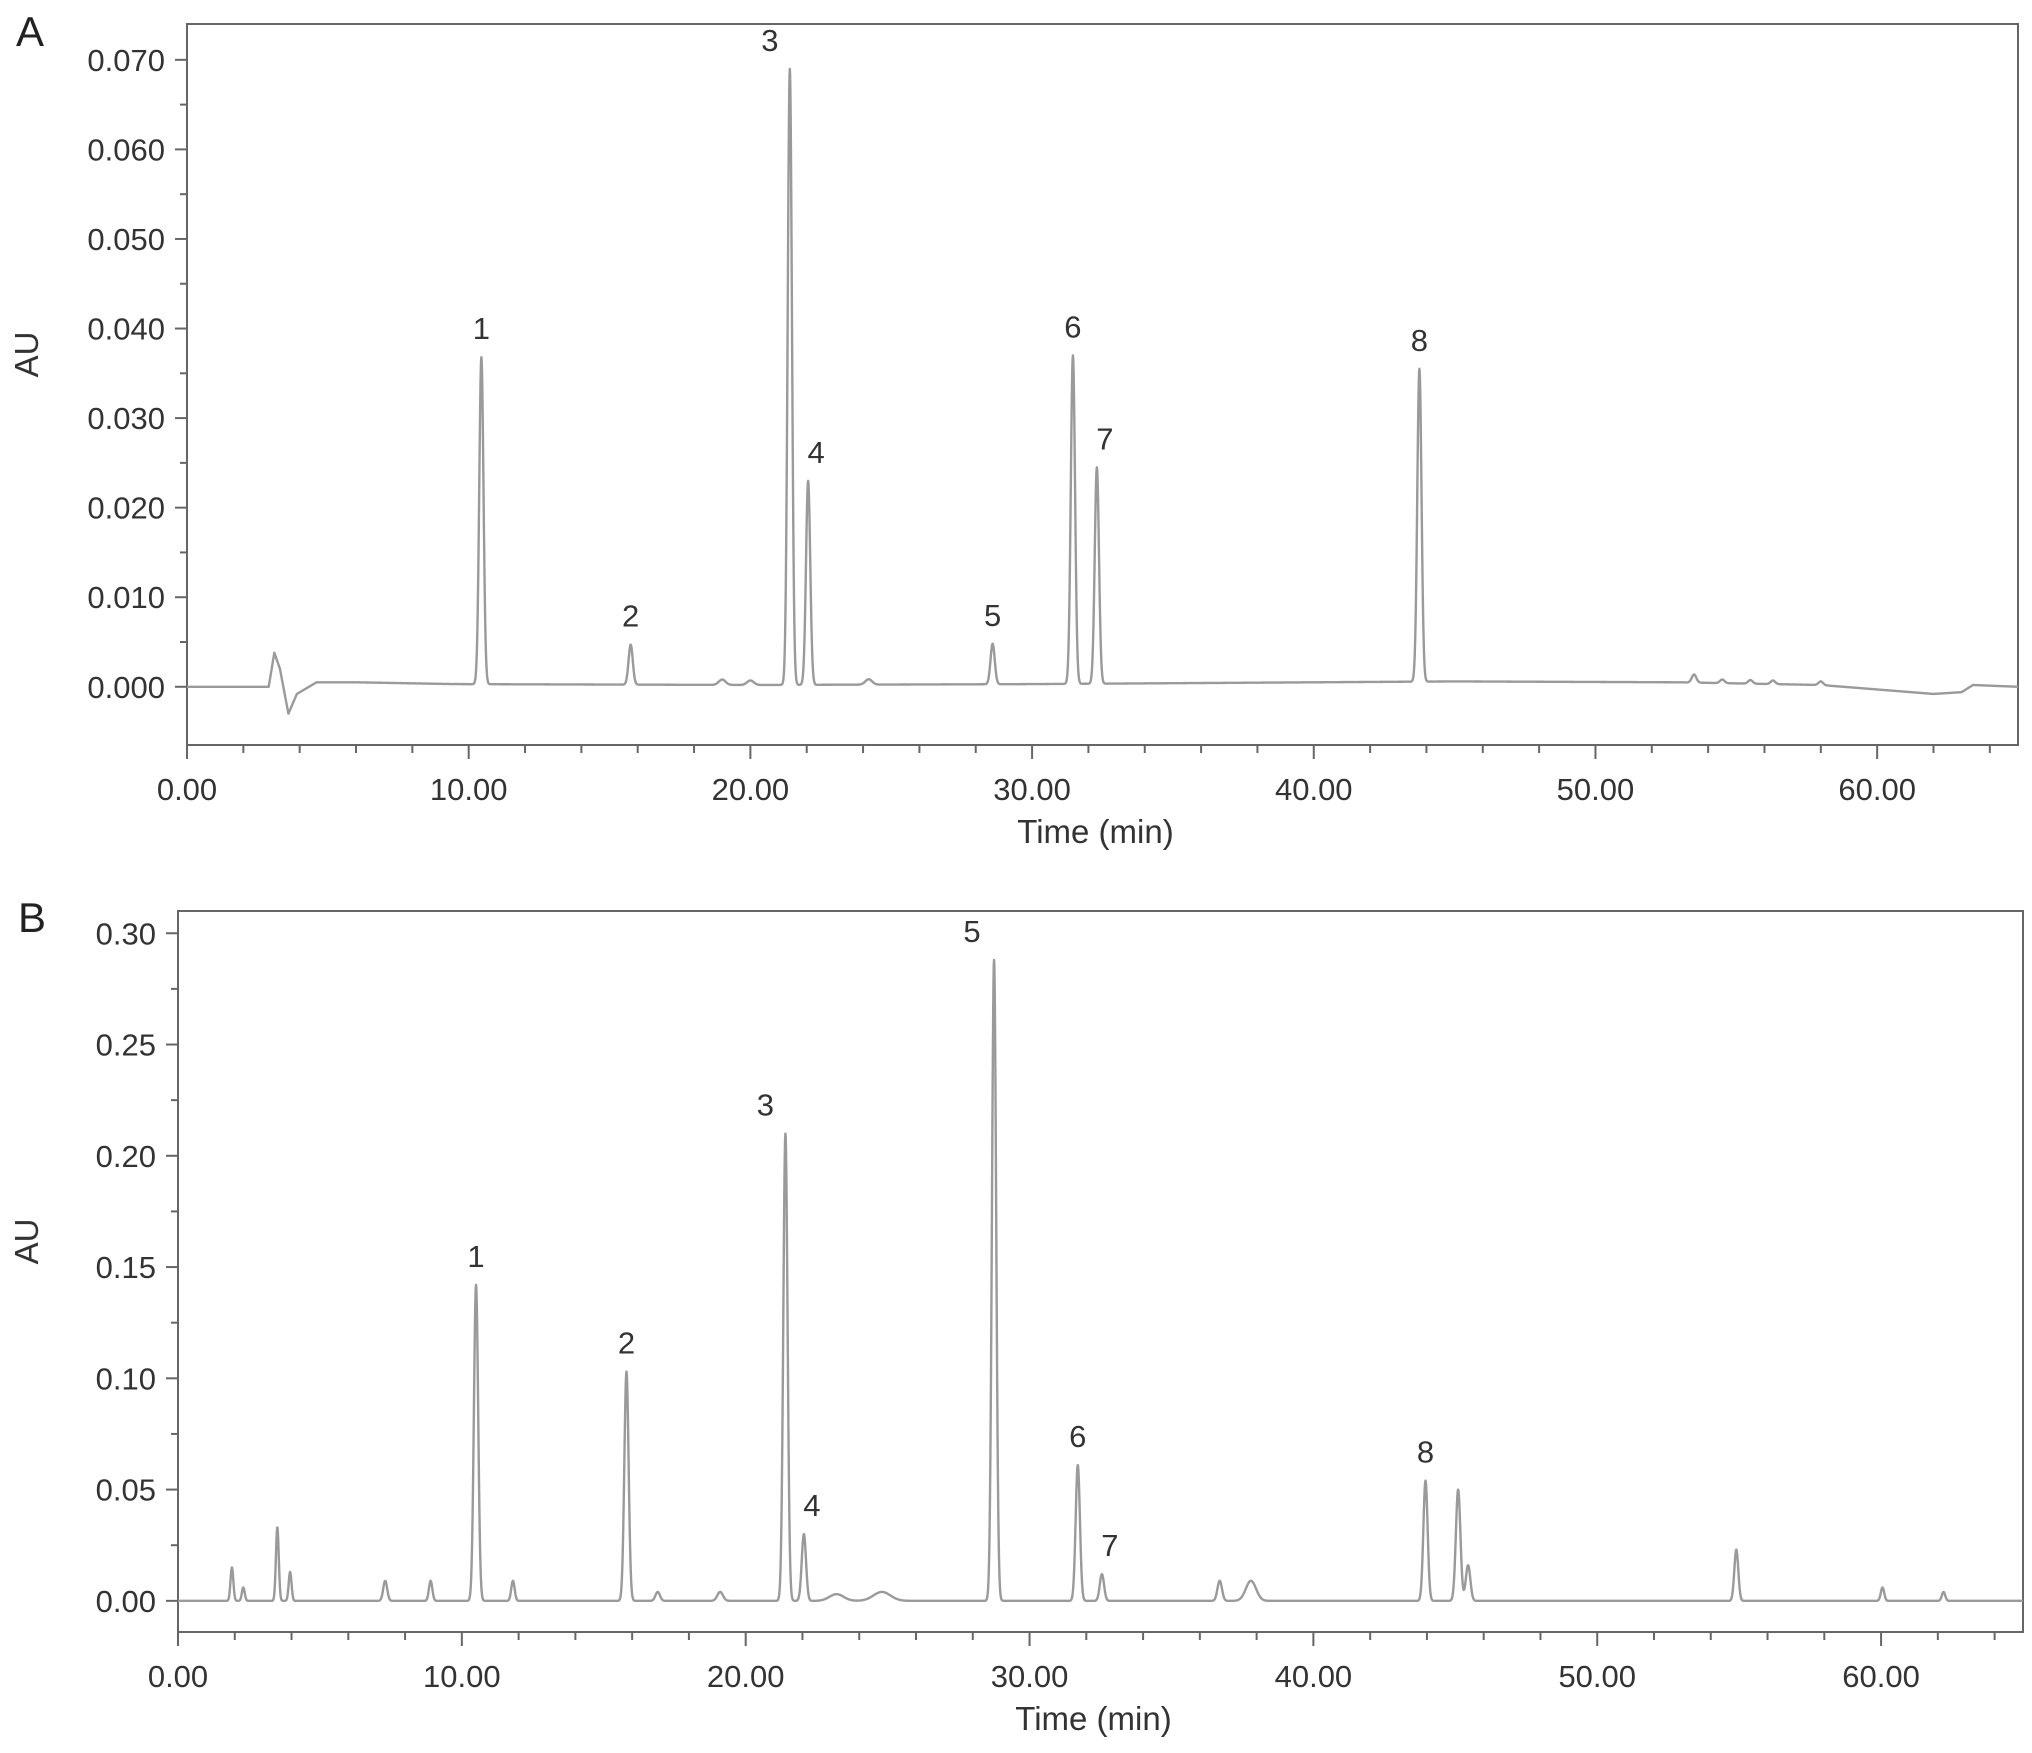 The image size is (2032, 1753). Describe the element at coordinates (126, 933) in the screenshot. I see `y-tick-label: 0.30` at that location.